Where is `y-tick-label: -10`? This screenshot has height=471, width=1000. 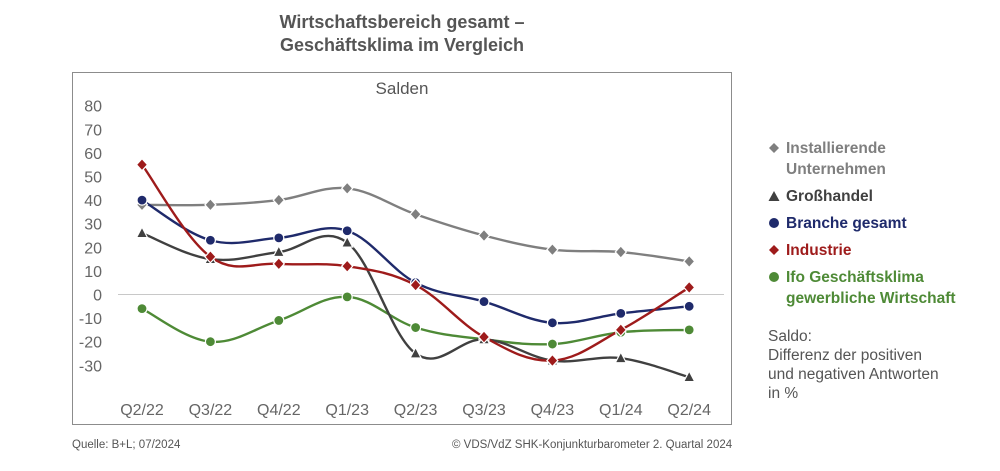 y-tick-label: -10 is located at coordinates (90, 319).